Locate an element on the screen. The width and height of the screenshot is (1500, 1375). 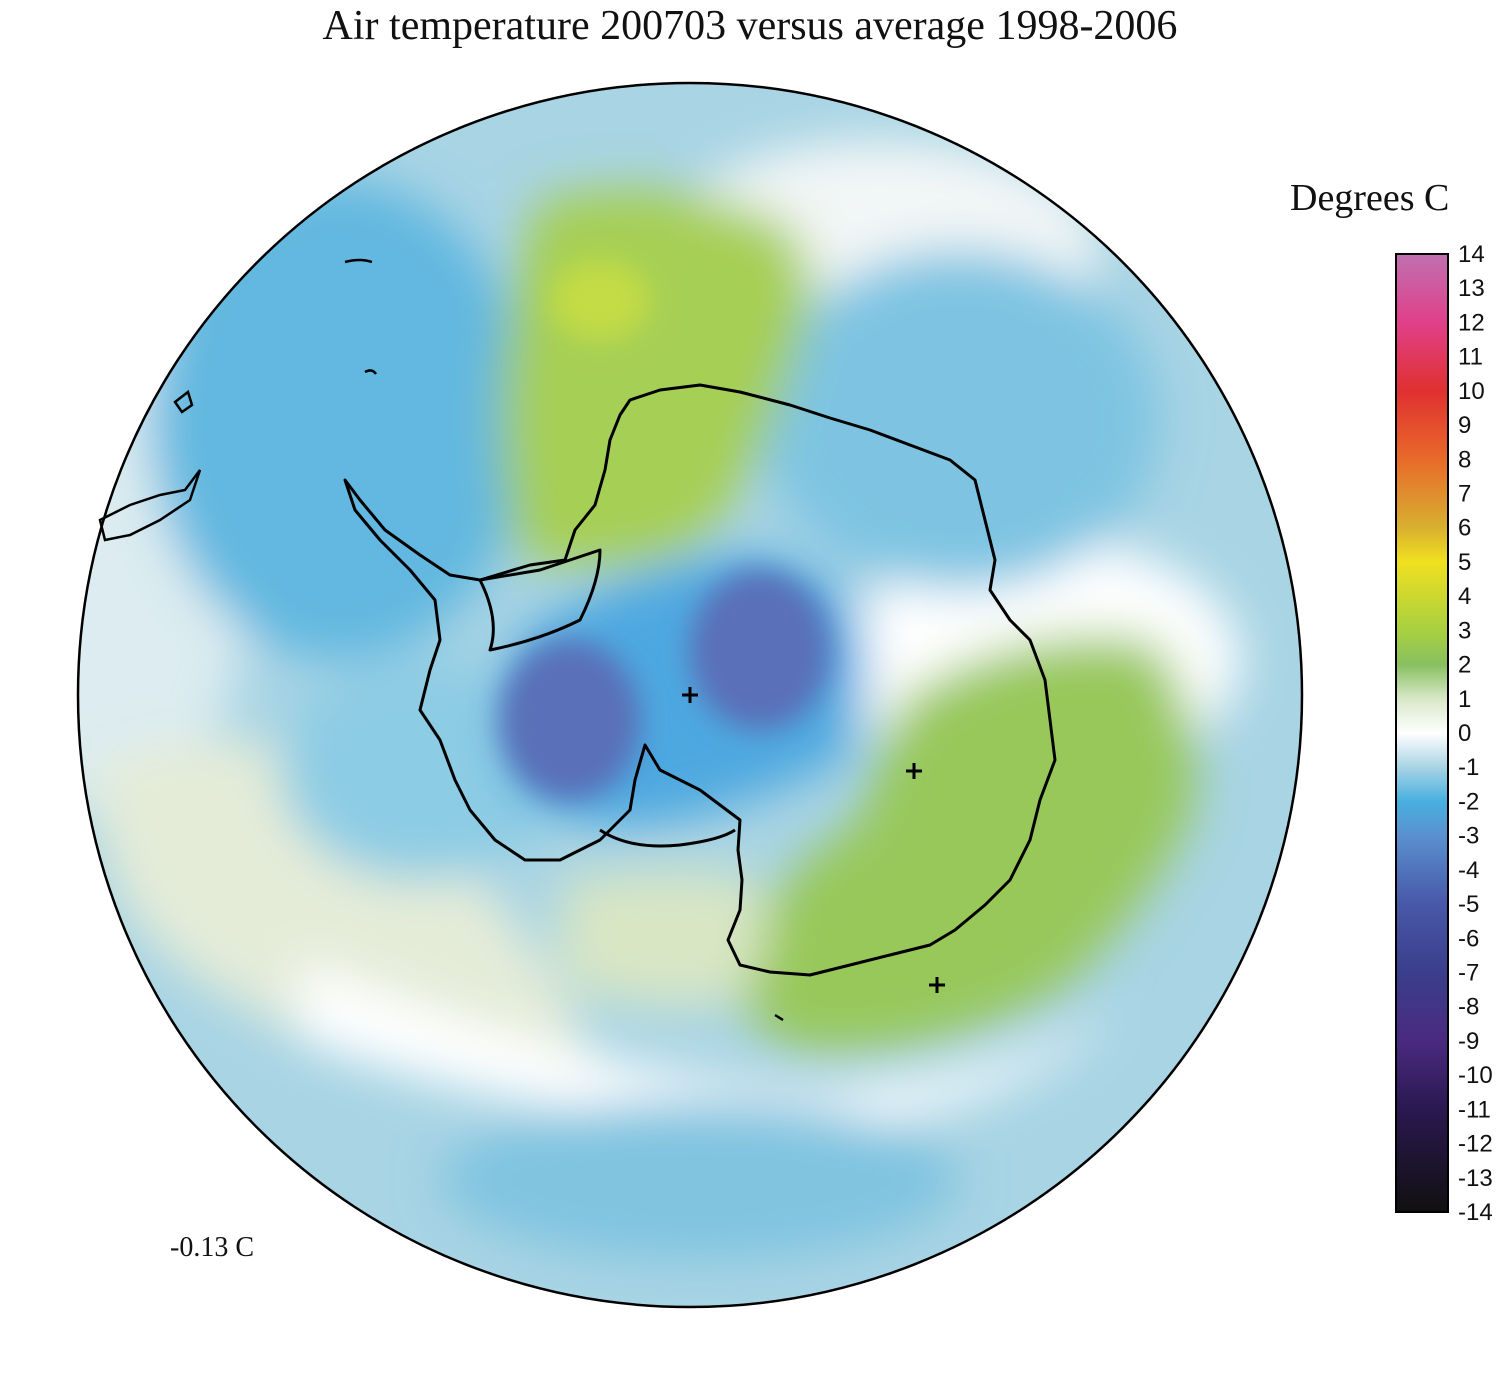
colorbar-tick-label: 3 is located at coordinates (1464, 630).